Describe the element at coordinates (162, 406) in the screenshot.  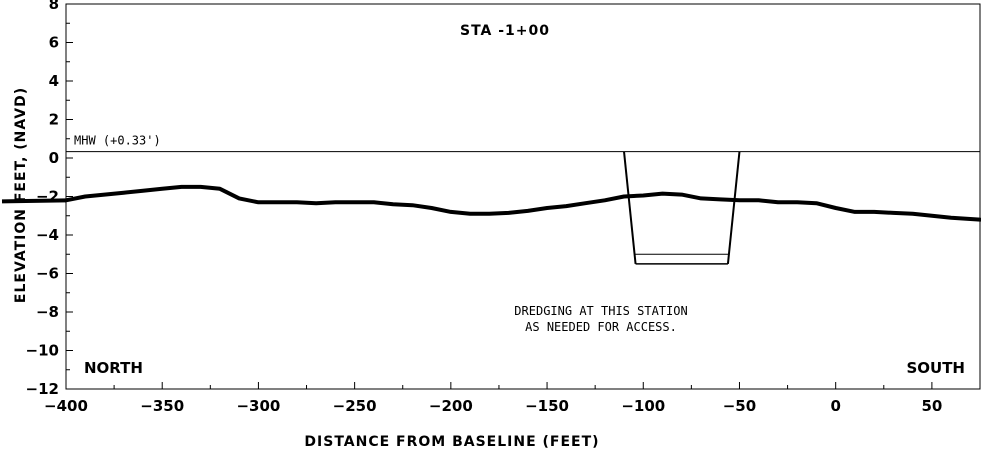
I see `x-tick-label: −350` at that location.